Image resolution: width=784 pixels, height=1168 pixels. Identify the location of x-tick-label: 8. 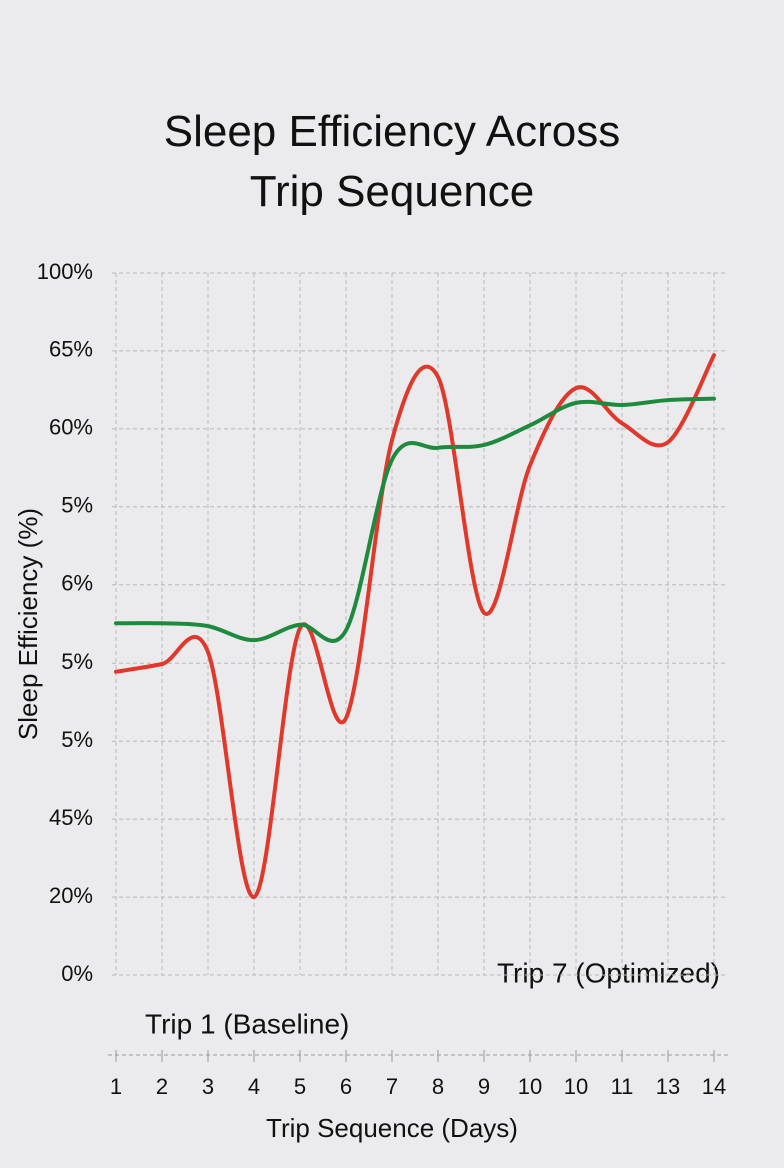
(438, 1086).